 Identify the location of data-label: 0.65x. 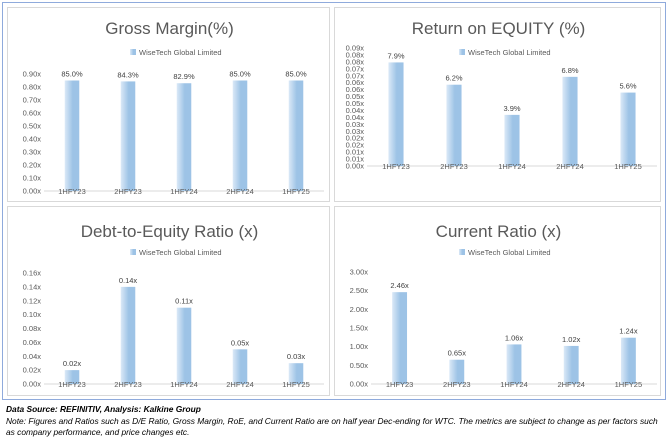
(457, 353).